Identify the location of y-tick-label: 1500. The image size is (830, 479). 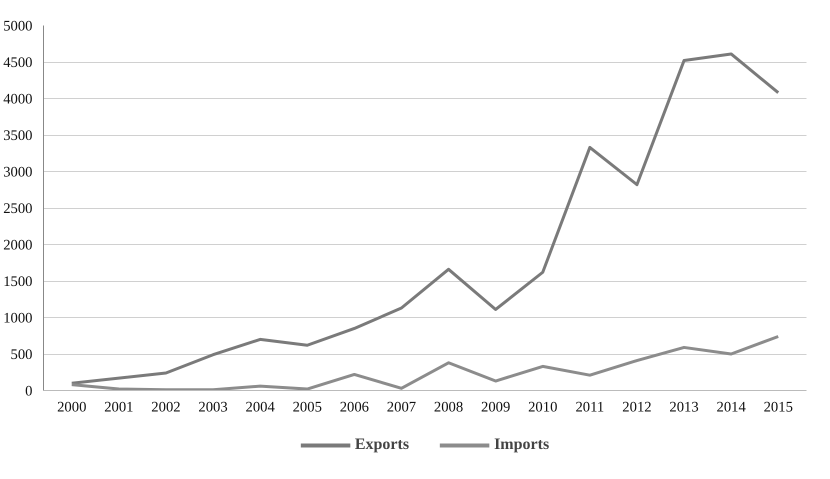
(17, 282).